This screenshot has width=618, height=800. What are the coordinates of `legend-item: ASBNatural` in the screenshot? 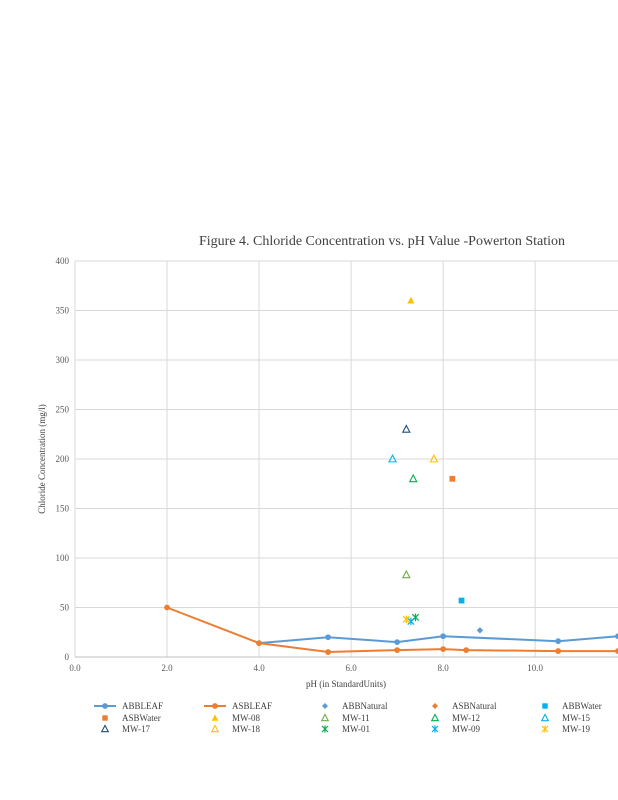 It's located at (464, 706).